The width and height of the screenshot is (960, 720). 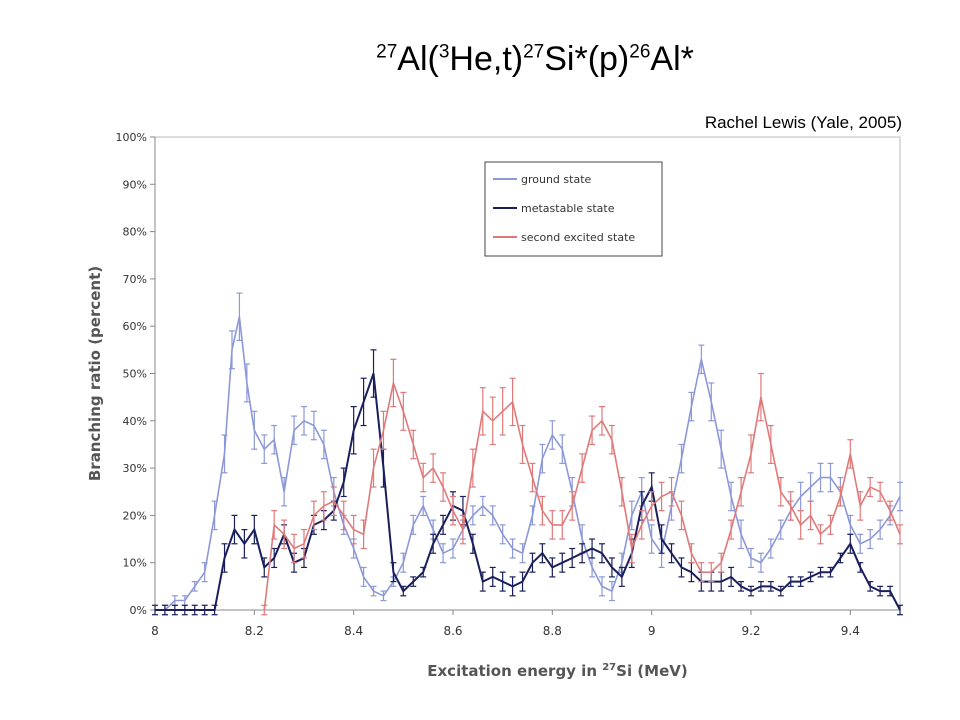 I want to click on legend-label: metastable state, so click(x=568, y=208).